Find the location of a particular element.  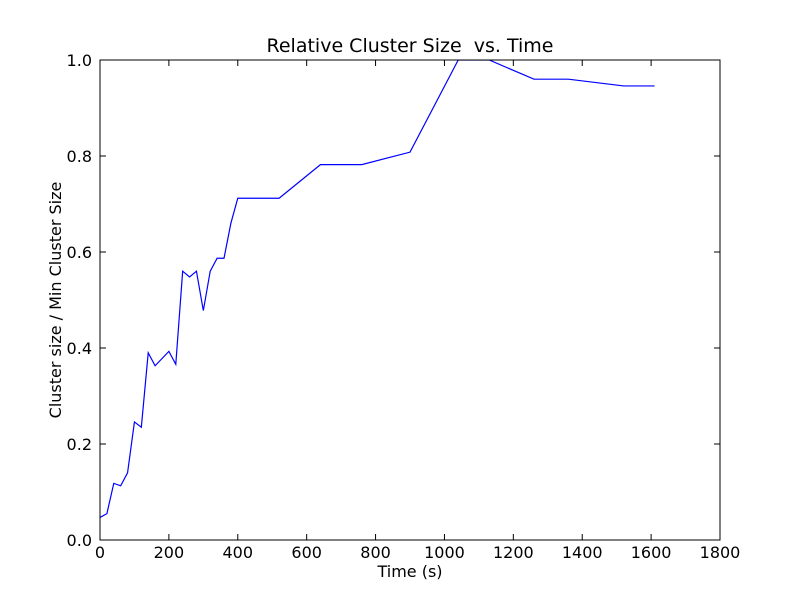

x-tick-label: 0 is located at coordinates (100, 552).